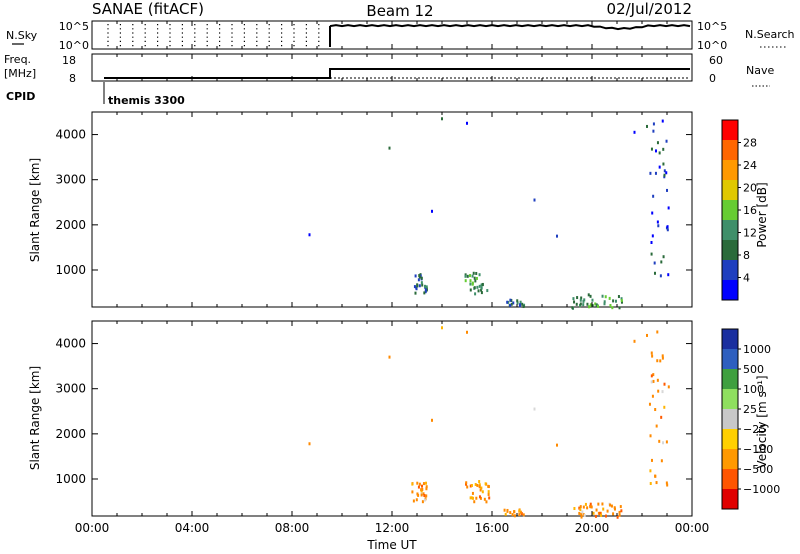  Describe the element at coordinates (69, 60) in the screenshot. I see `freq-tick-top: 18` at that location.